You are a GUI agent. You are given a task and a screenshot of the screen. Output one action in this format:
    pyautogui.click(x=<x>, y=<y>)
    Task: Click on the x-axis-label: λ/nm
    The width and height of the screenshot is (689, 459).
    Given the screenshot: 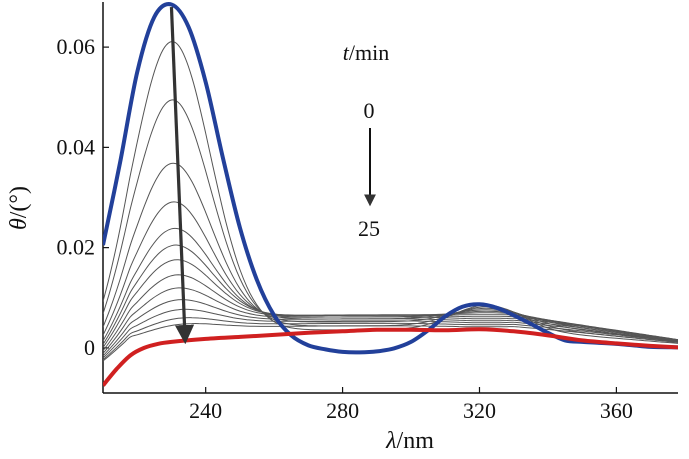 What is the action you would take?
    pyautogui.click(x=409, y=441)
    